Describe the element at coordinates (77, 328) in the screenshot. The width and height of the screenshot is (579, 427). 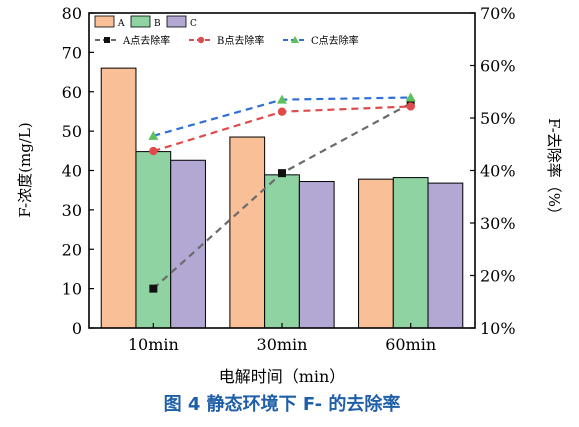
I see `y-tick-label: 0` at that location.